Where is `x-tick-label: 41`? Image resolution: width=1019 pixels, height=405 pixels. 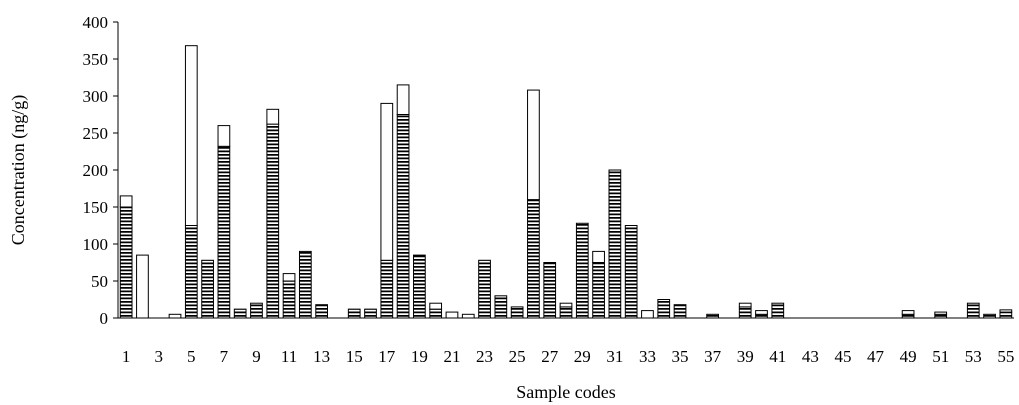
x-tick-label: 41 is located at coordinates (777, 356).